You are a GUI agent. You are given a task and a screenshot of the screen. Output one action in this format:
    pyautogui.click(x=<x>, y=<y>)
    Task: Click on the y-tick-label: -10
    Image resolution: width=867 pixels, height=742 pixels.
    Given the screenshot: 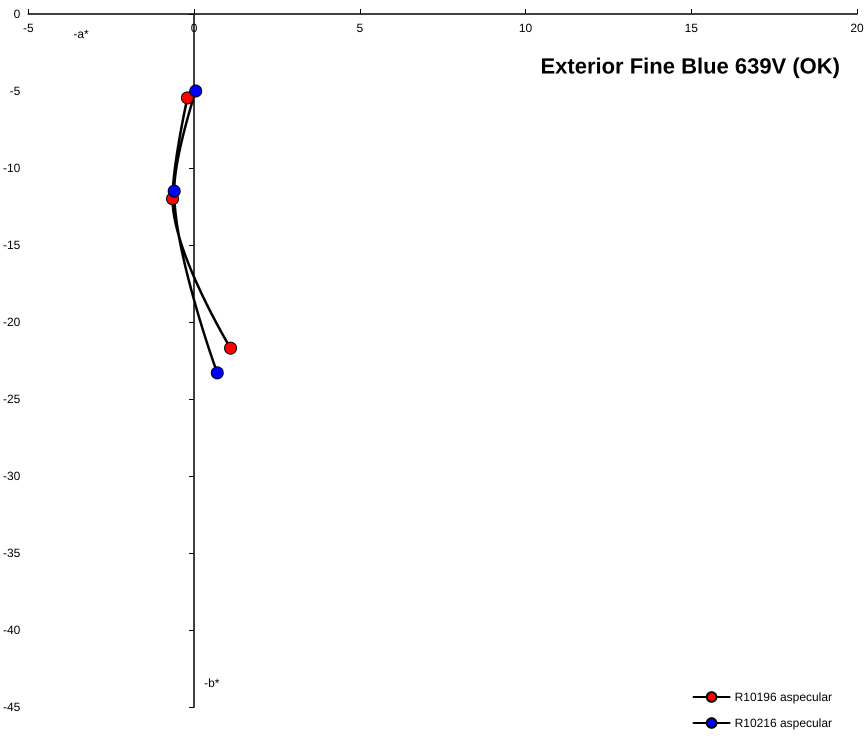 What is the action you would take?
    pyautogui.click(x=12, y=168)
    